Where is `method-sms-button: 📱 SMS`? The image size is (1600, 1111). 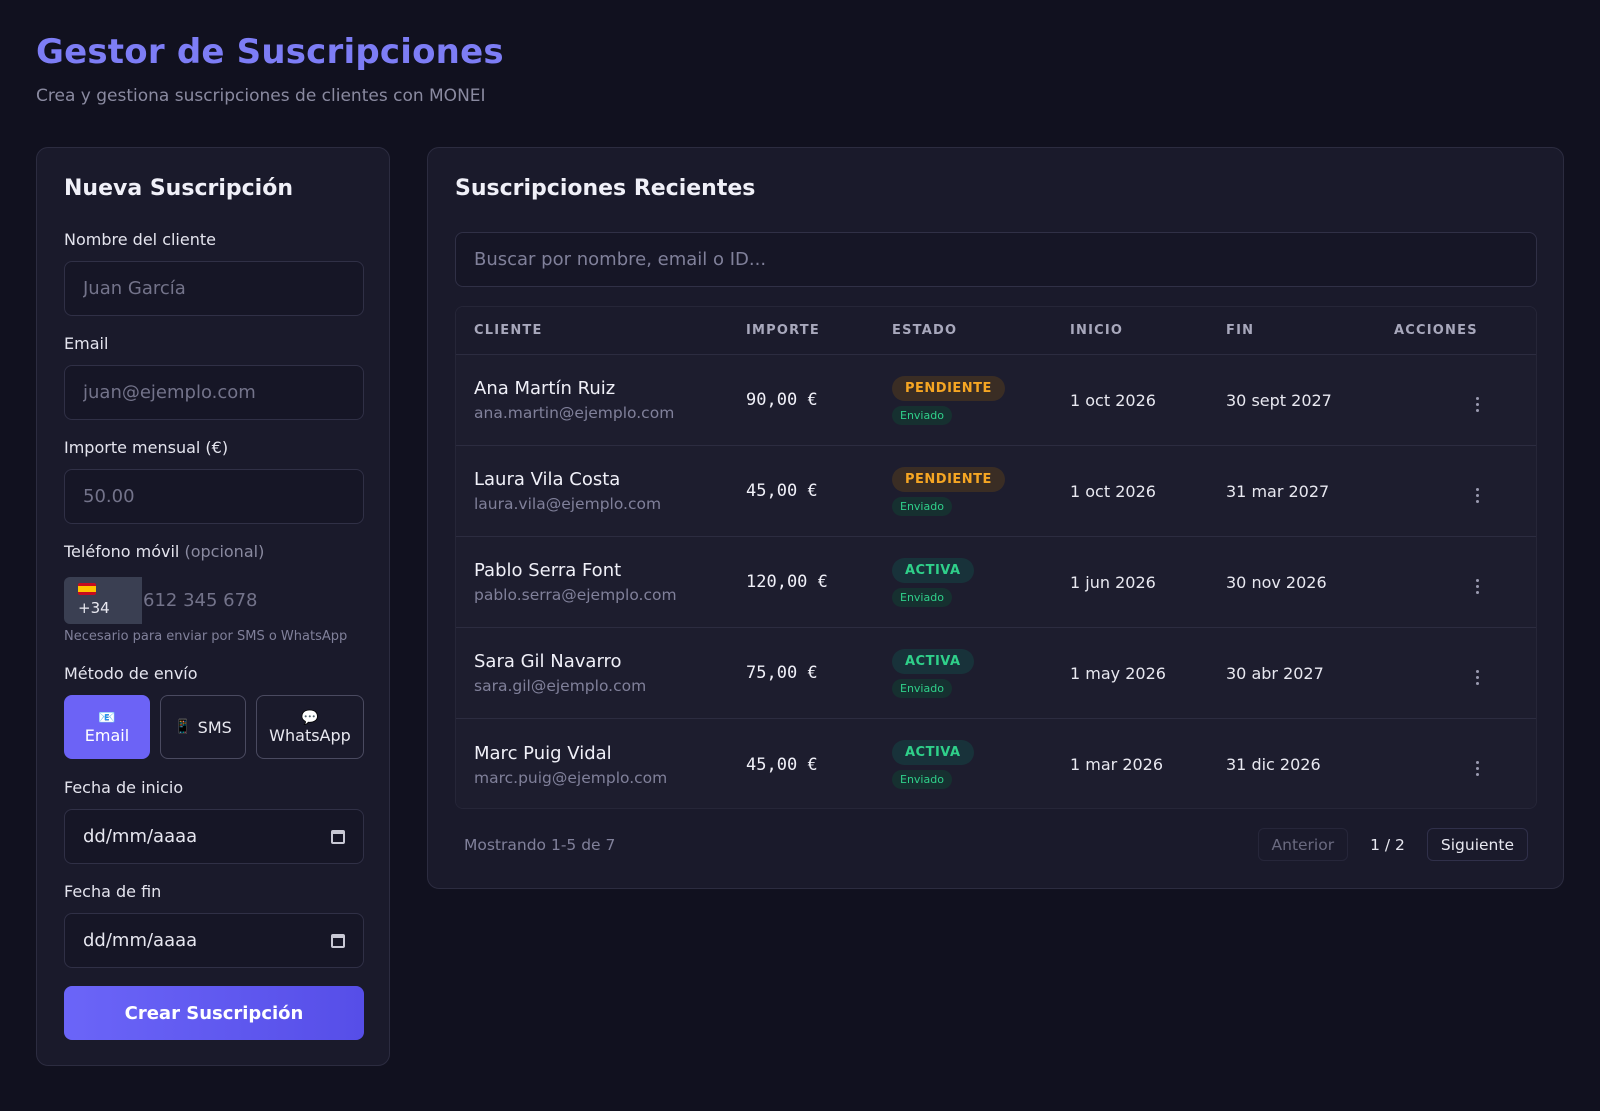
method-sms-button: 📱 SMS is located at coordinates (203, 727).